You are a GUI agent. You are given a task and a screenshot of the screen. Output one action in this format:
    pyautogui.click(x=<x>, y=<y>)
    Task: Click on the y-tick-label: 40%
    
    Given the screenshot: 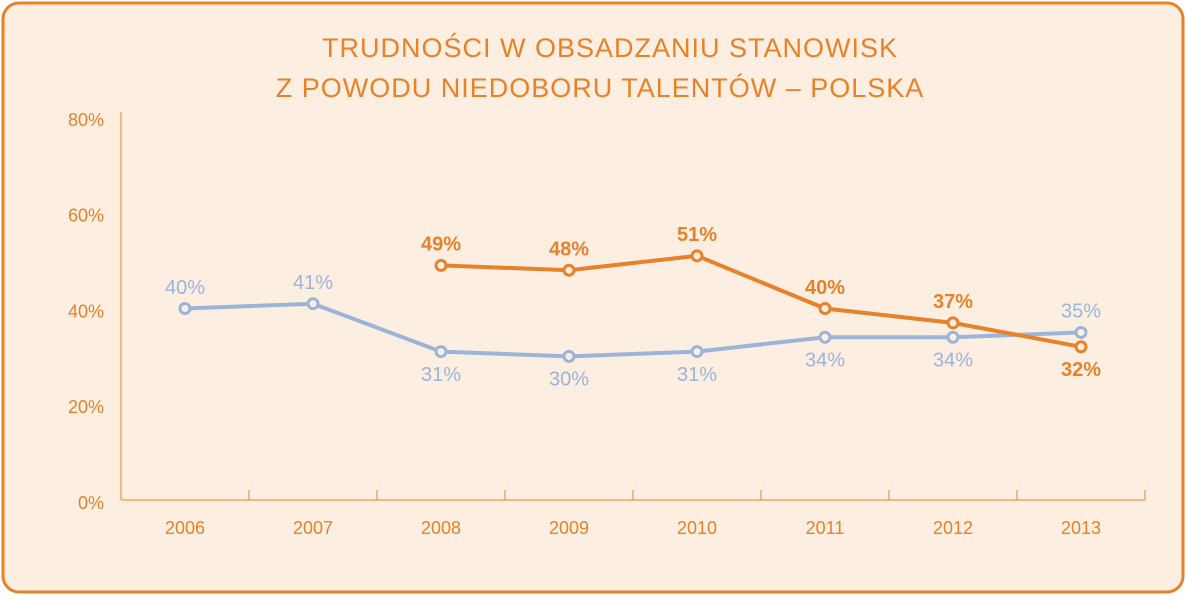 What is the action you would take?
    pyautogui.click(x=86, y=311)
    